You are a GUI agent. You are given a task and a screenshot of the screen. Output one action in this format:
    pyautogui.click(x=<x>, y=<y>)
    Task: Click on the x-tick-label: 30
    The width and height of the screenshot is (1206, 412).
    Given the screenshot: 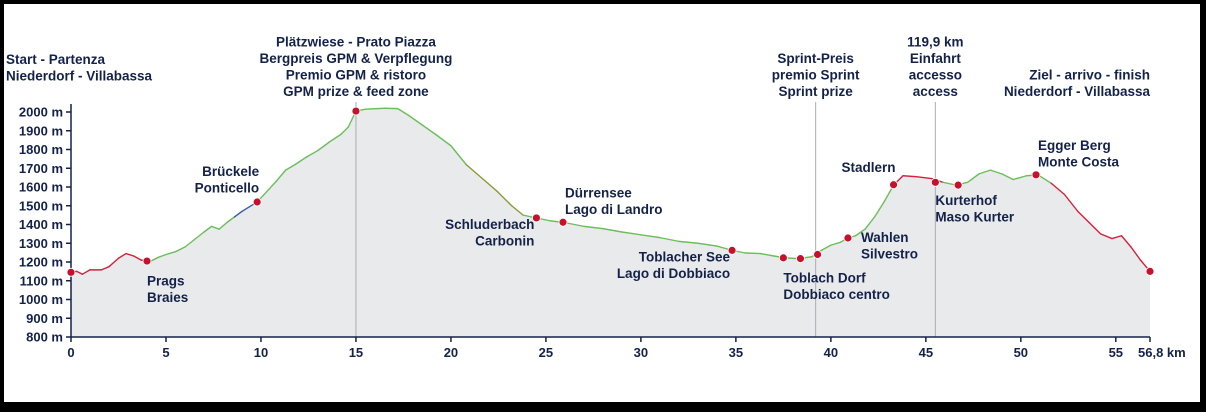 What is the action you would take?
    pyautogui.click(x=641, y=352)
    